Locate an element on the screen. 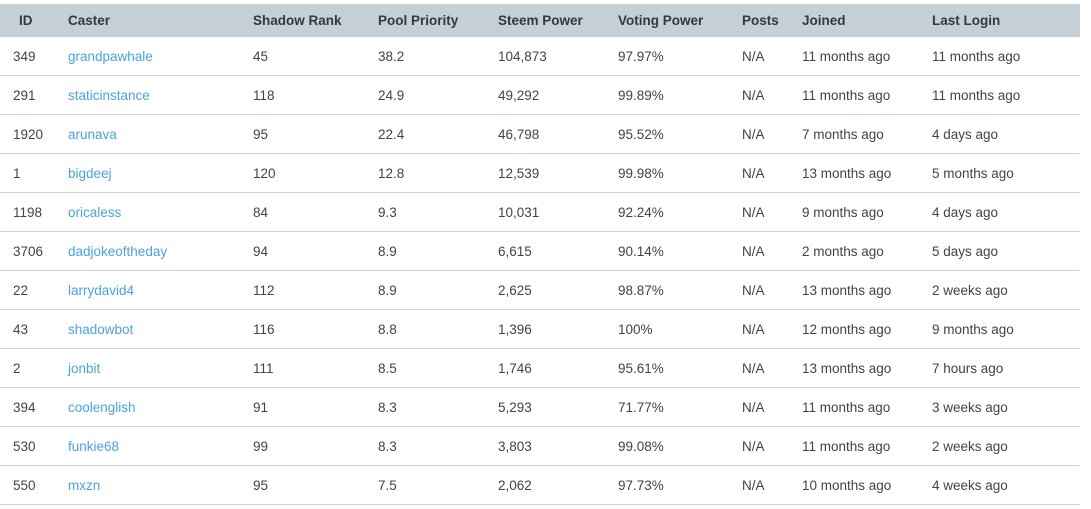 Image resolution: width=1091 pixels, height=509 pixels. cell-steem-power: 10,031 is located at coordinates (545, 212).